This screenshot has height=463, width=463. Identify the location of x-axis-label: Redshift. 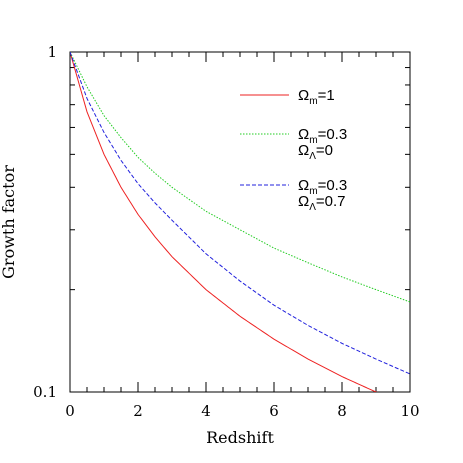
(240, 437).